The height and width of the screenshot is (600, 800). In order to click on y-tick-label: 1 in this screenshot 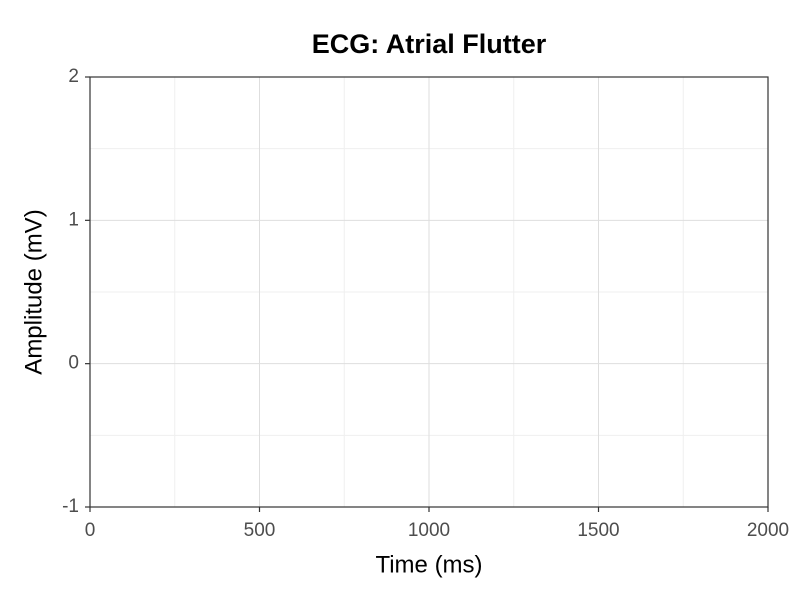, I will do `click(73, 219)`.